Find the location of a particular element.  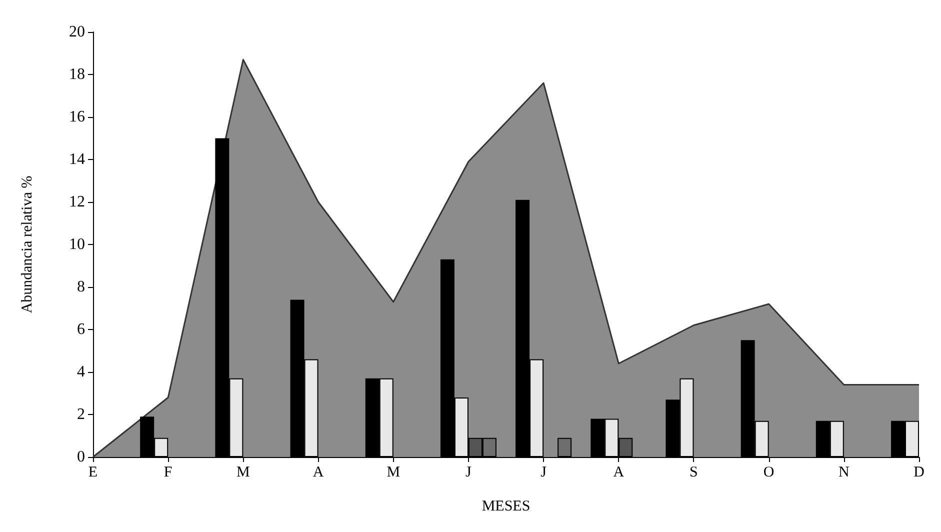

x-tick-label: E is located at coordinates (93, 472).